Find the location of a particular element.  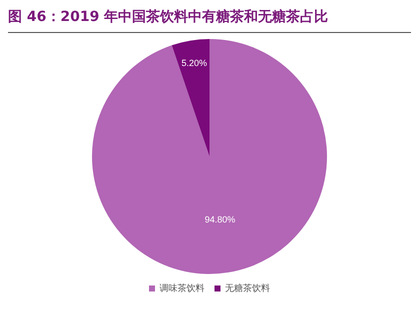

data-label: 5.20% is located at coordinates (194, 63).